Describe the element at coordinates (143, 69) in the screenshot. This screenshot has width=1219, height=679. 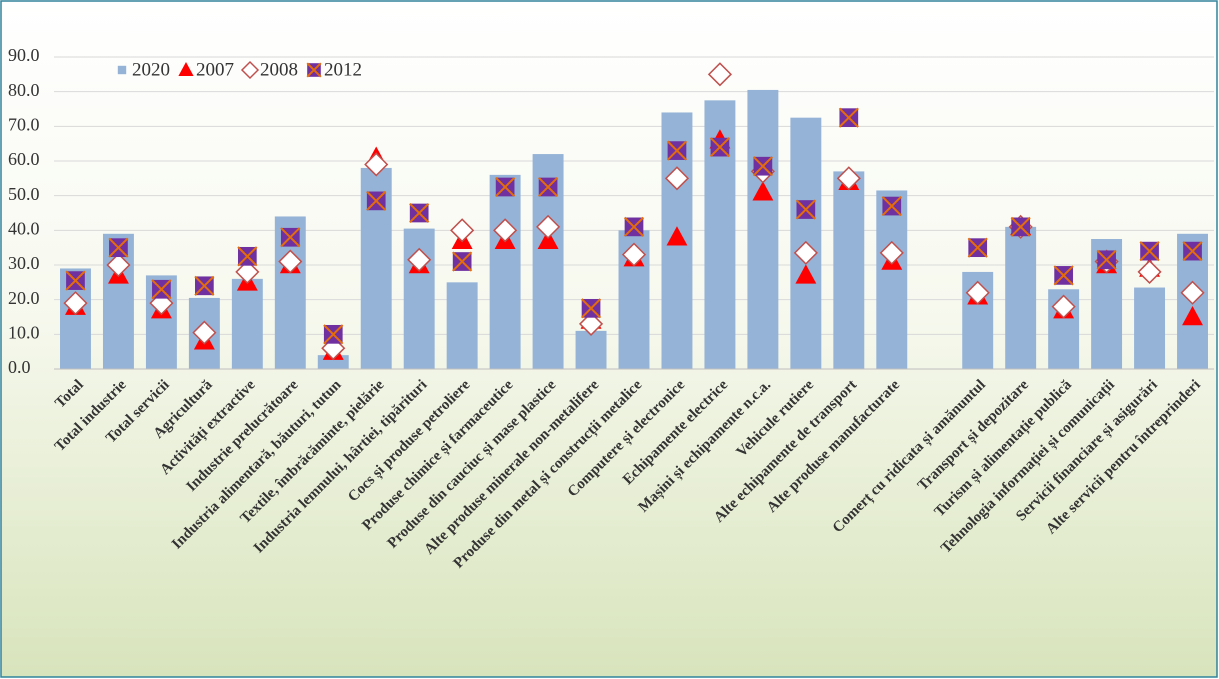
I see `legend-item: 2020` at that location.